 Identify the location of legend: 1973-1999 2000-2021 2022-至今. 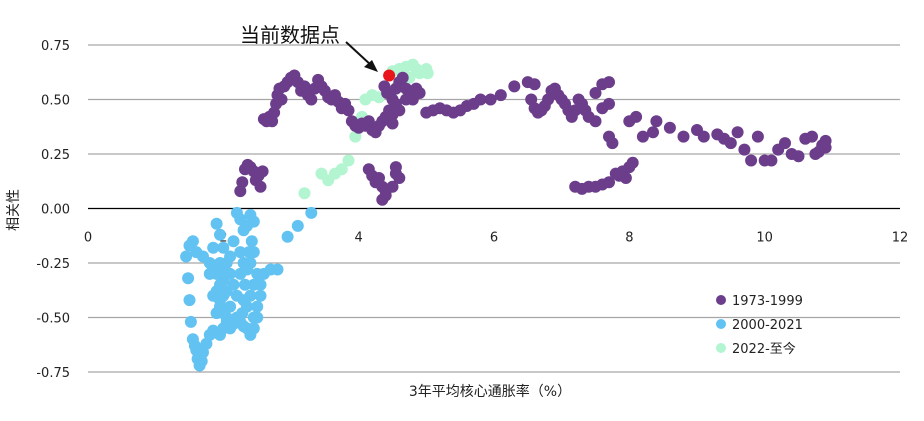
(759, 325).